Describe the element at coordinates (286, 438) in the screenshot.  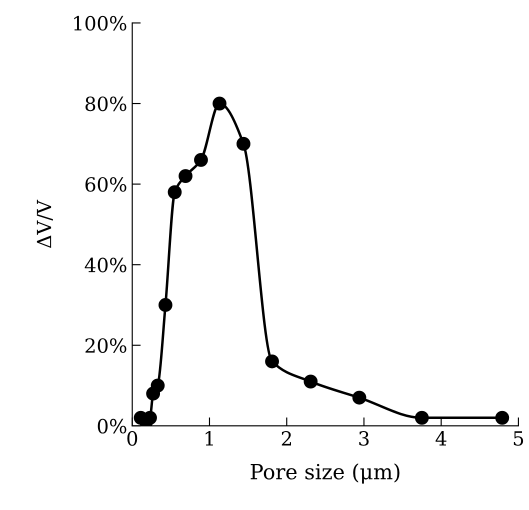
I see `x-tick-label: 2` at that location.